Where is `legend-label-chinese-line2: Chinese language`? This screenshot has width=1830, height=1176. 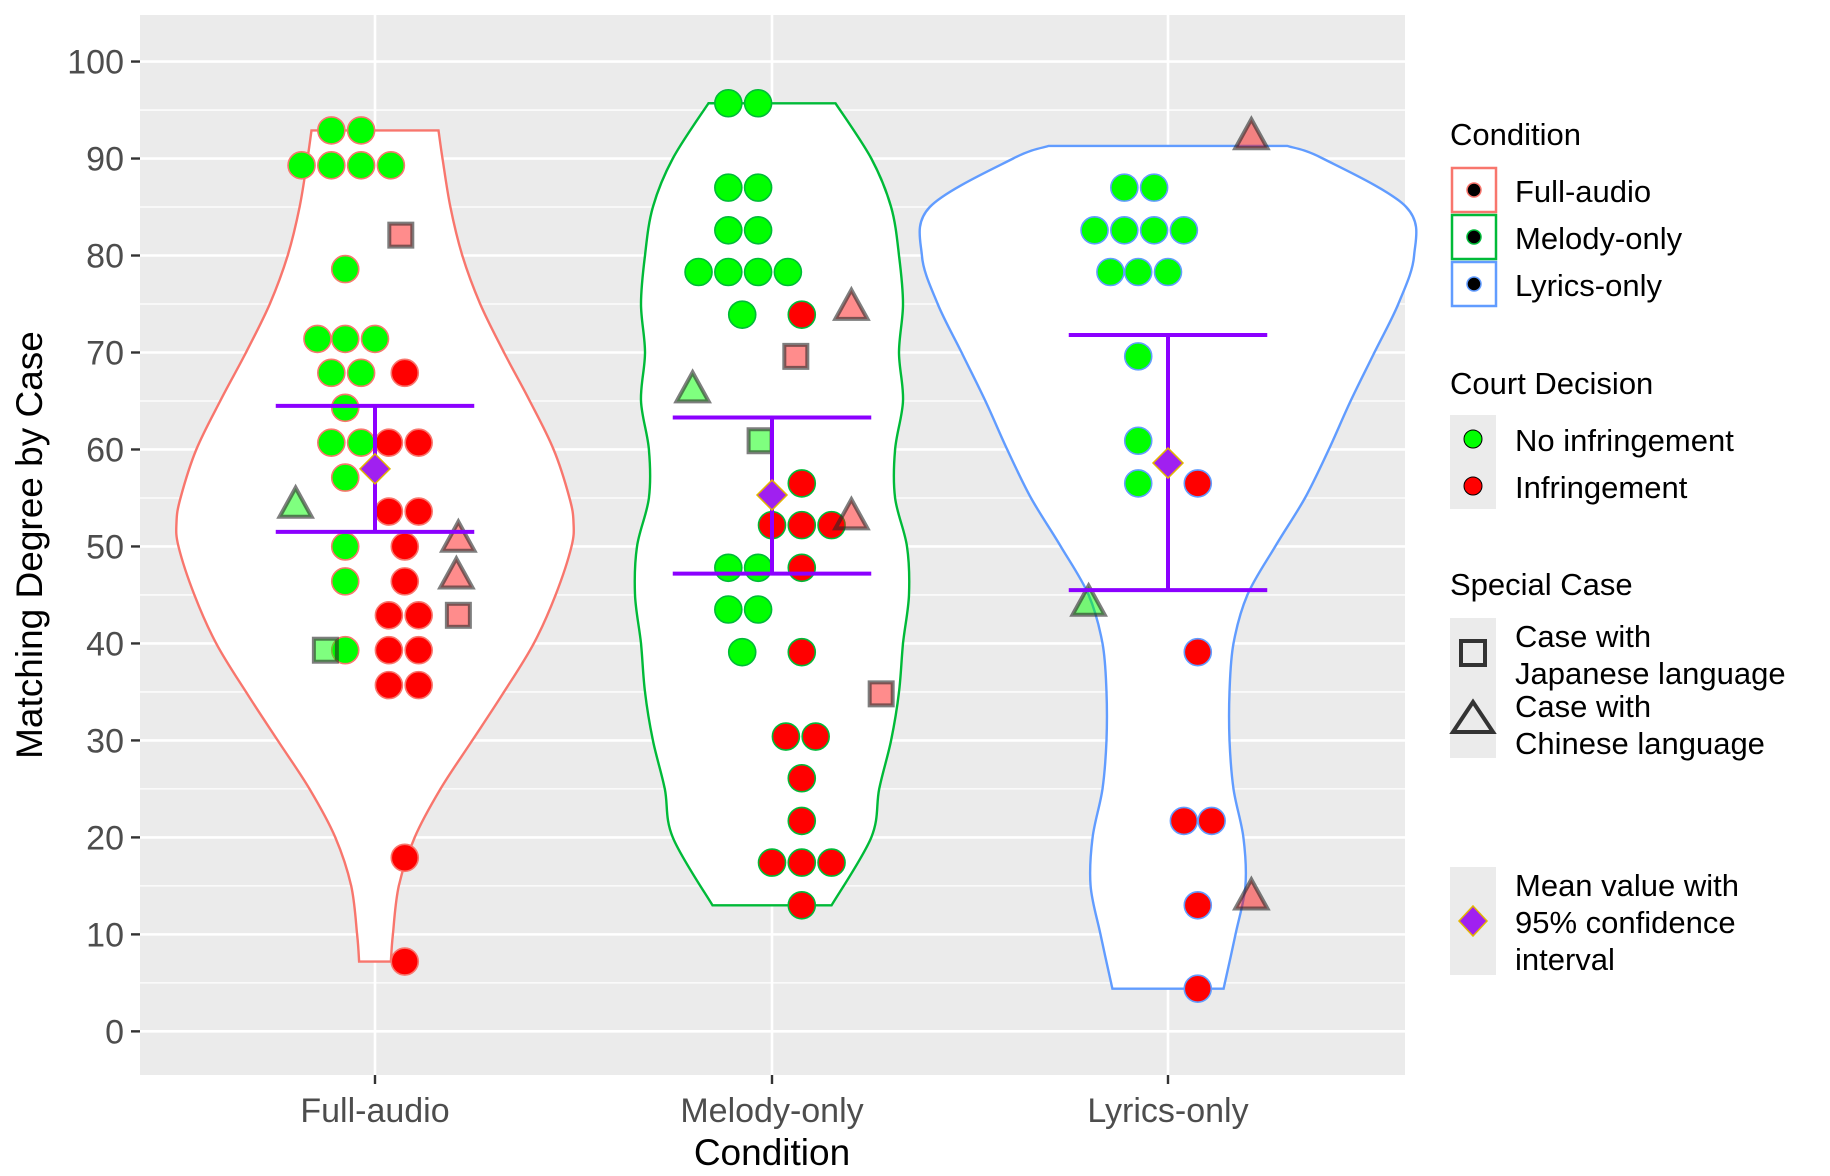 legend-label-chinese-line2: Chinese language is located at coordinates (1640, 743).